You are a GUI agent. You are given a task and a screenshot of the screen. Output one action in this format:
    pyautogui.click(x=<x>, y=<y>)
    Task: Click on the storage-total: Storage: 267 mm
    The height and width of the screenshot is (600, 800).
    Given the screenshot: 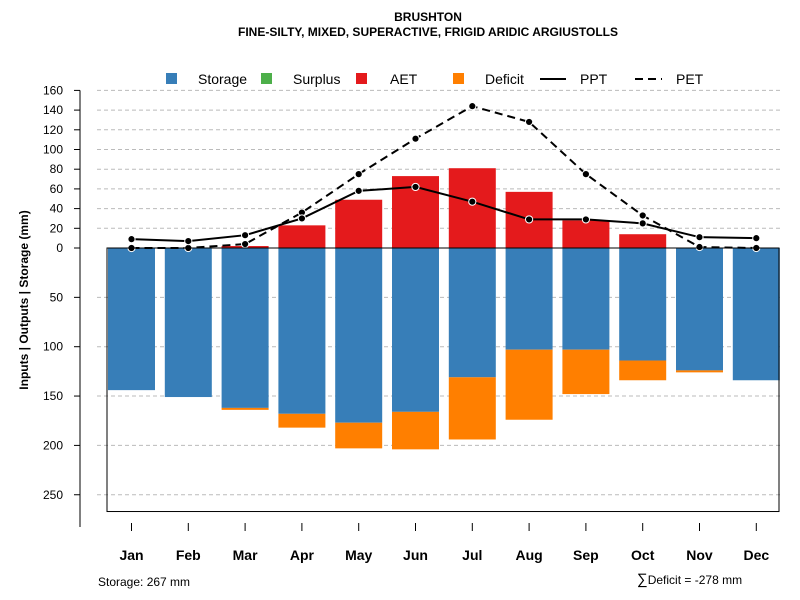 What is the action you would take?
    pyautogui.click(x=144, y=582)
    